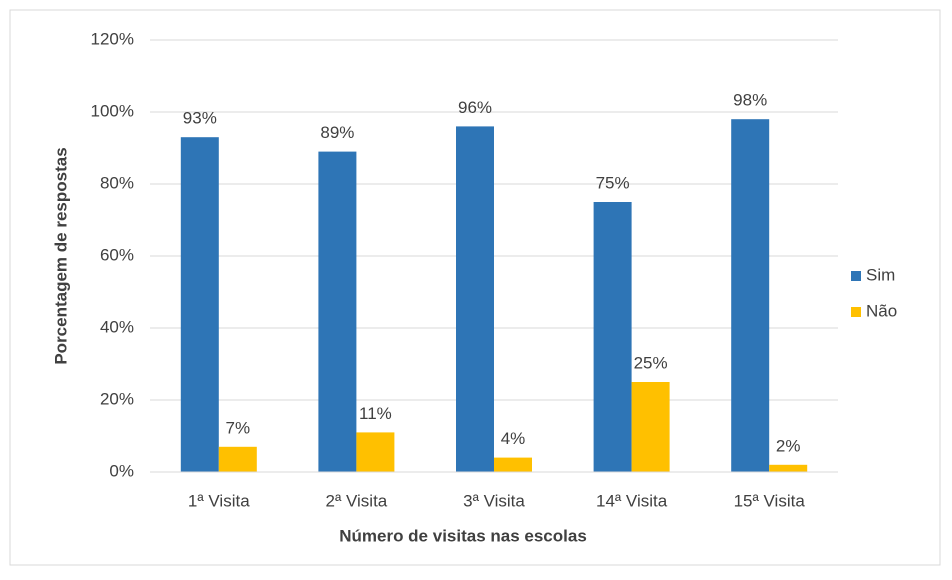 This screenshot has width=952, height=580. What do you see at coordinates (513, 438) in the screenshot?
I see `data-label: 4%` at bounding box center [513, 438].